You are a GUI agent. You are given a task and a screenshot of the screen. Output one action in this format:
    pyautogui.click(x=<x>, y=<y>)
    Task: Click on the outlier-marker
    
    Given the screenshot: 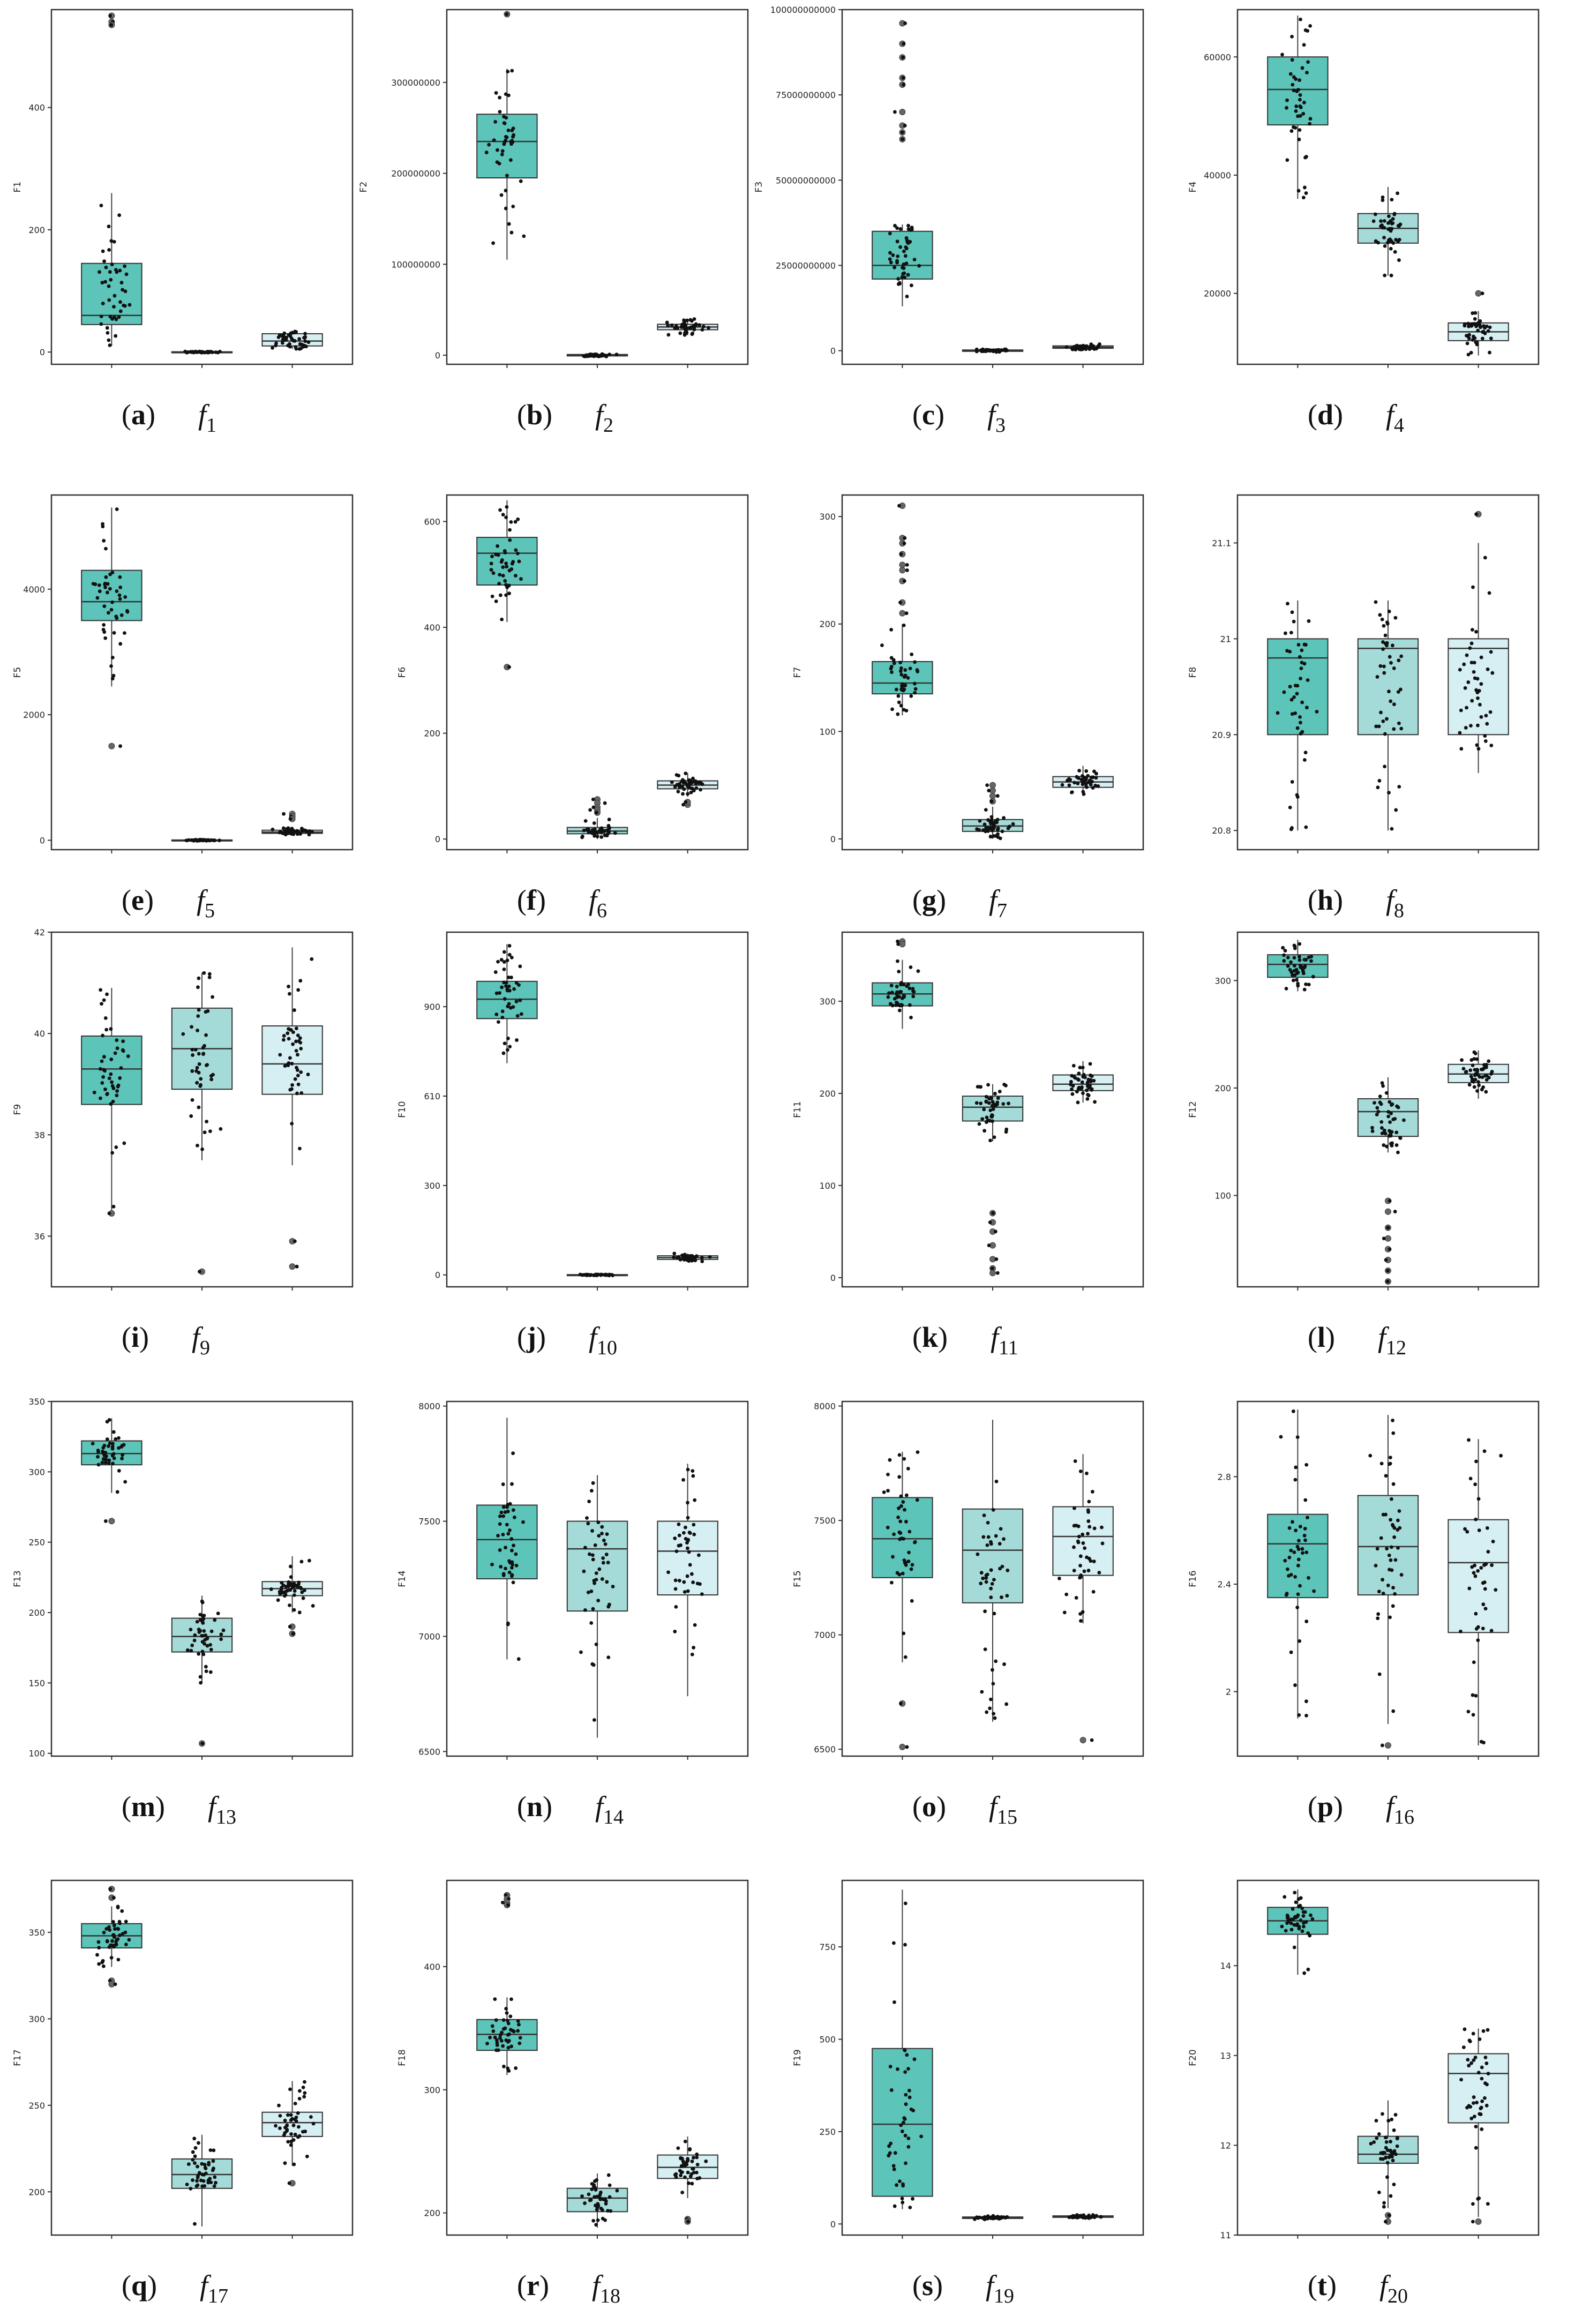 What is the action you would take?
    pyautogui.click(x=1388, y=1238)
    